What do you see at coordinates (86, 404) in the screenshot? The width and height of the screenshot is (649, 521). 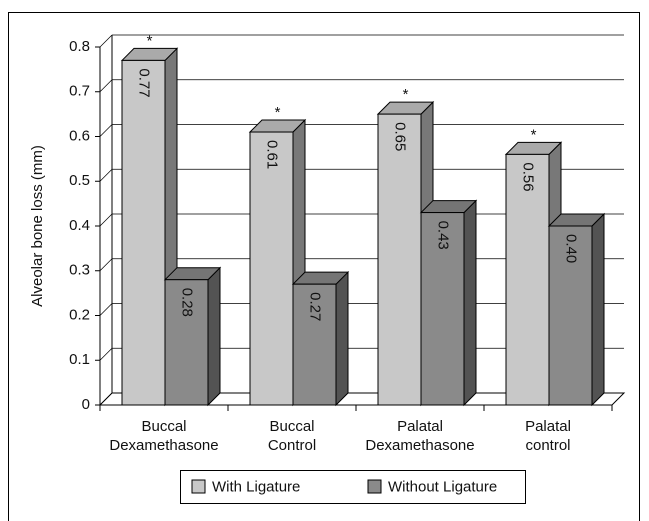 I see `y-tick-label: 0` at bounding box center [86, 404].